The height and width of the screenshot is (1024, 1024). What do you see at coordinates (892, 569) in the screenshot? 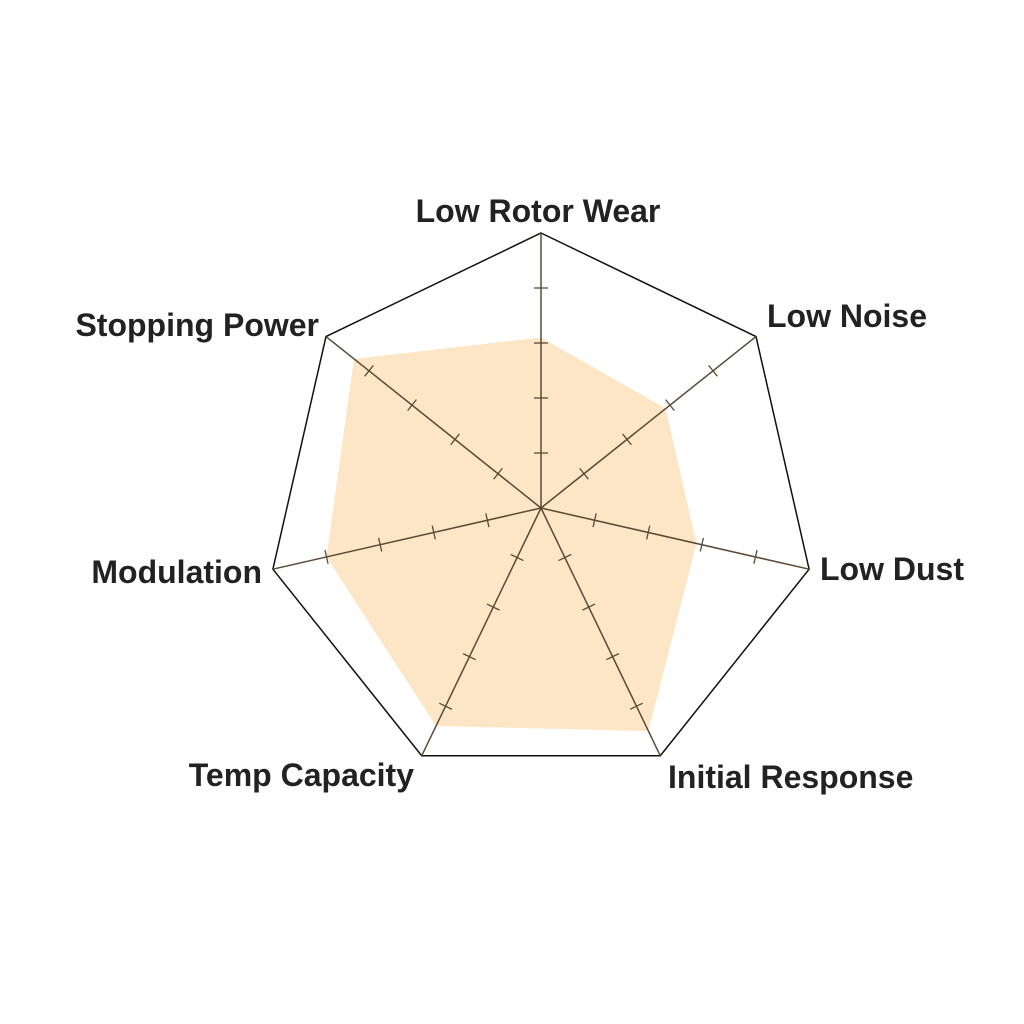
I see `axis-label: Low Dust` at bounding box center [892, 569].